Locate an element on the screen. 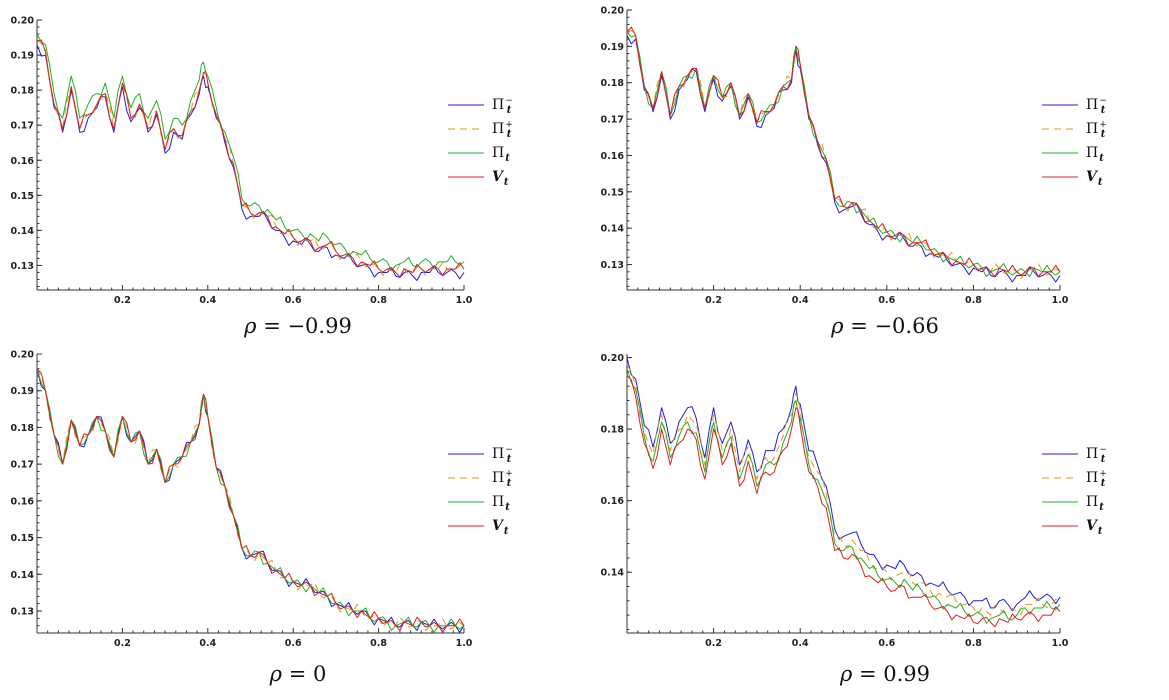  panel-caption: ρ = 0 is located at coordinates (298, 674).